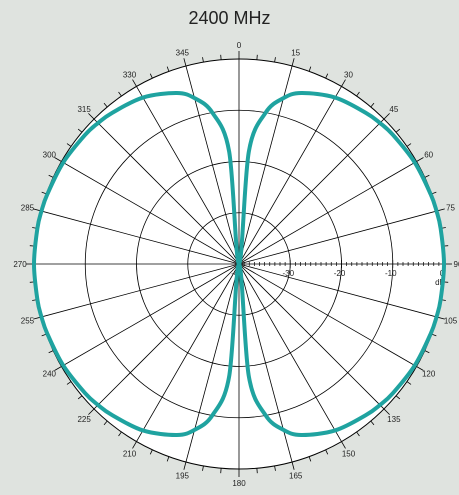 This screenshot has height=495, width=459. Describe the element at coordinates (239, 45) in the screenshot. I see `angle-label: 0` at that location.